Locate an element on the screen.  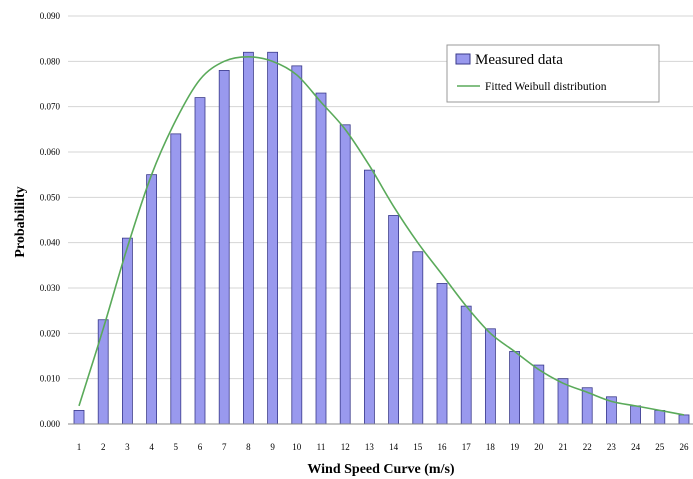
x-tick-label: 3 is located at coordinates (127, 447).